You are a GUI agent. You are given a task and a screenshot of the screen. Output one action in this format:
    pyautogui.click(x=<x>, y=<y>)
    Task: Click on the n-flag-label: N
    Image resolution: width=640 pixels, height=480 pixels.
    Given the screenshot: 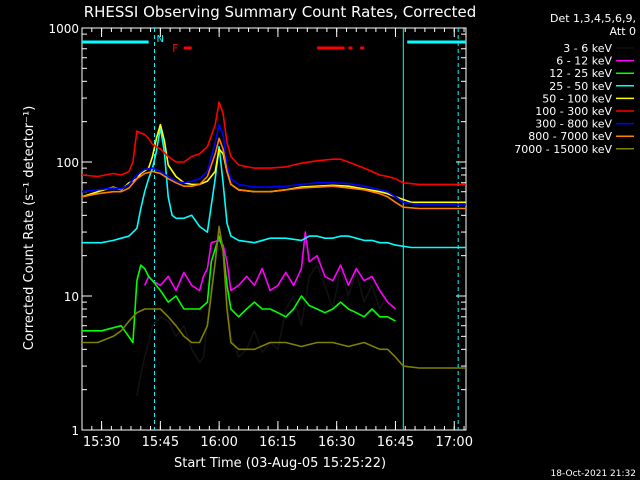 What is the action you would take?
    pyautogui.click(x=159, y=39)
    